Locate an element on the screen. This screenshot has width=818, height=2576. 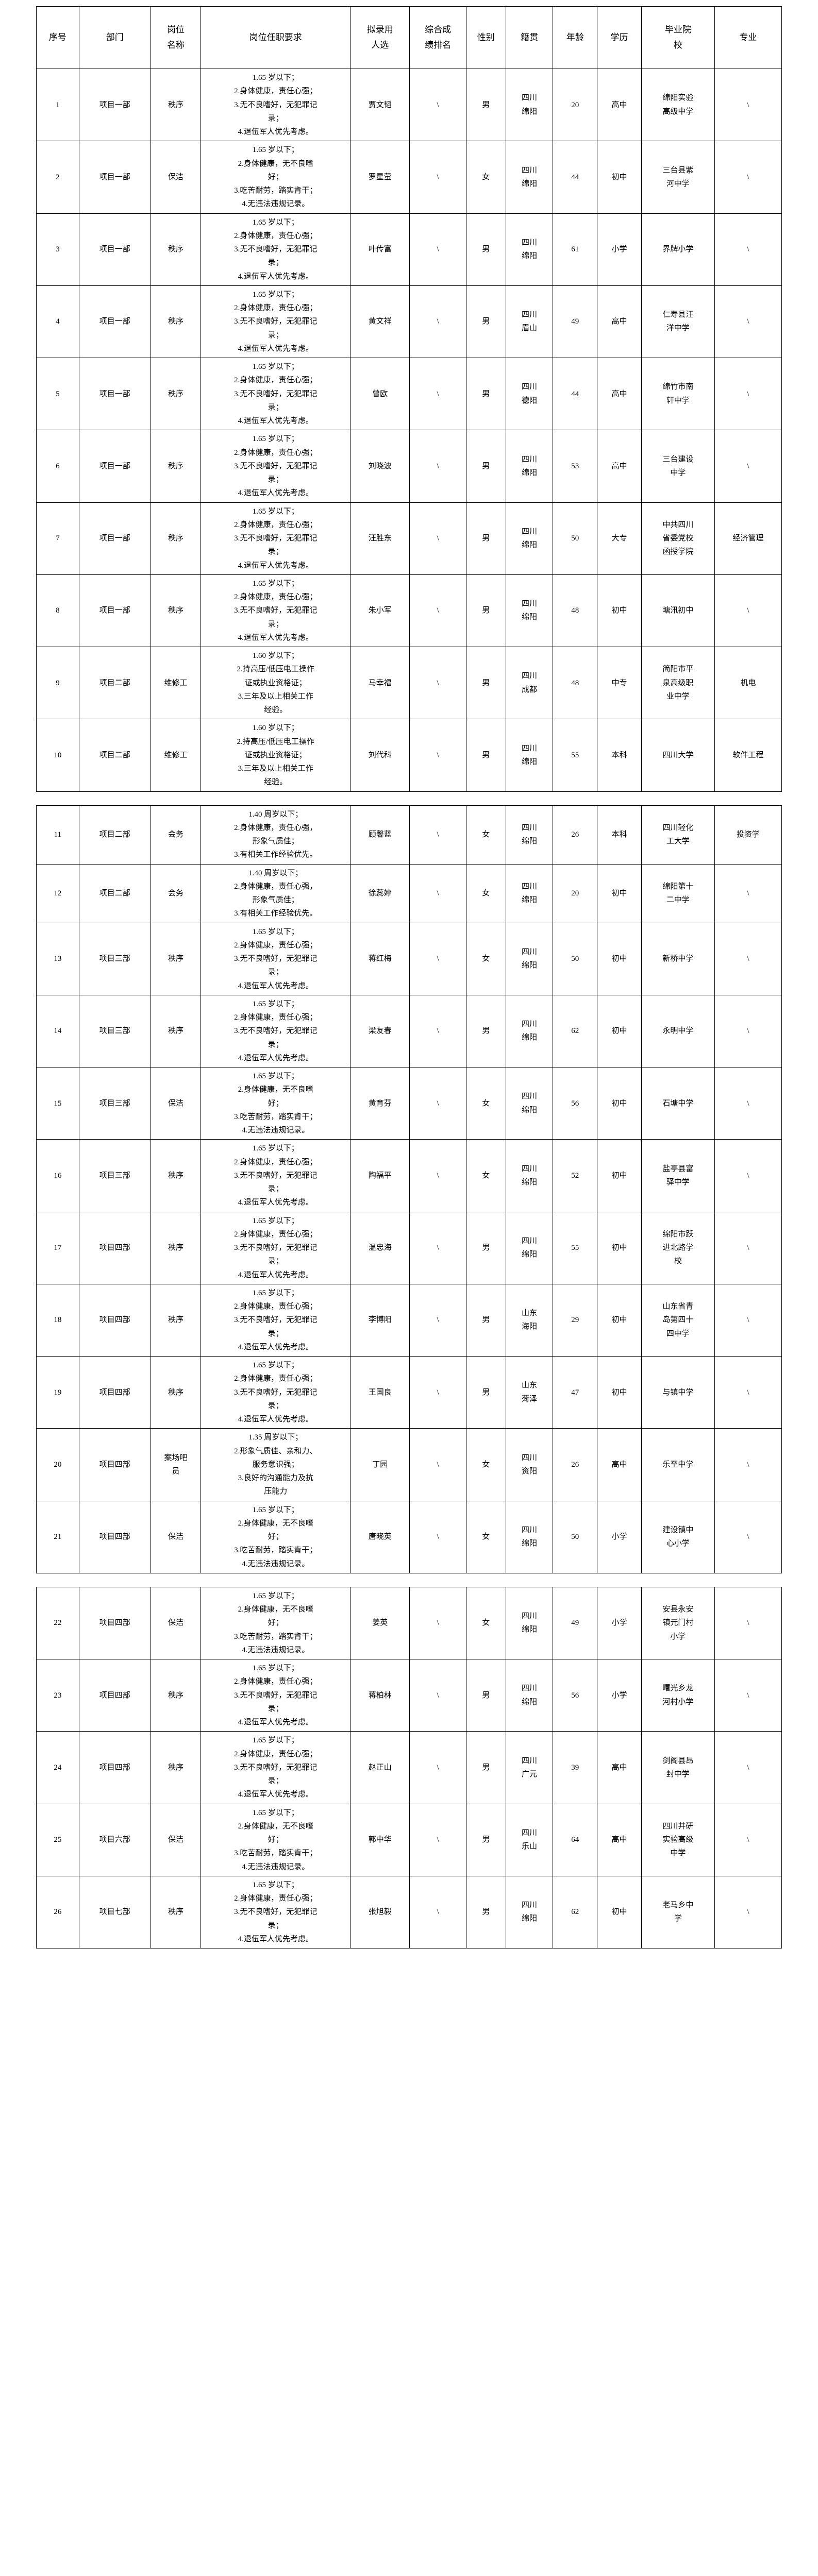
cell-candidate-name: 蒋红梅 is located at coordinates (380, 958).